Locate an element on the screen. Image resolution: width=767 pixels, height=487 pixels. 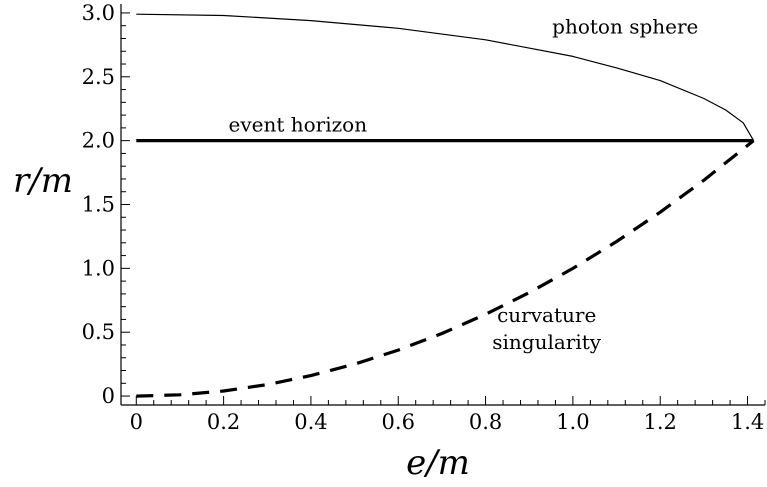
x-tick-label: 1.0 is located at coordinates (572, 422).